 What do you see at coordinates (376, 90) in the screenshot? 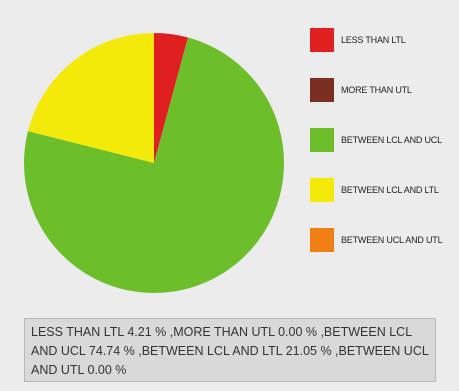
I see `legend-label: MORE THAN UTL` at bounding box center [376, 90].